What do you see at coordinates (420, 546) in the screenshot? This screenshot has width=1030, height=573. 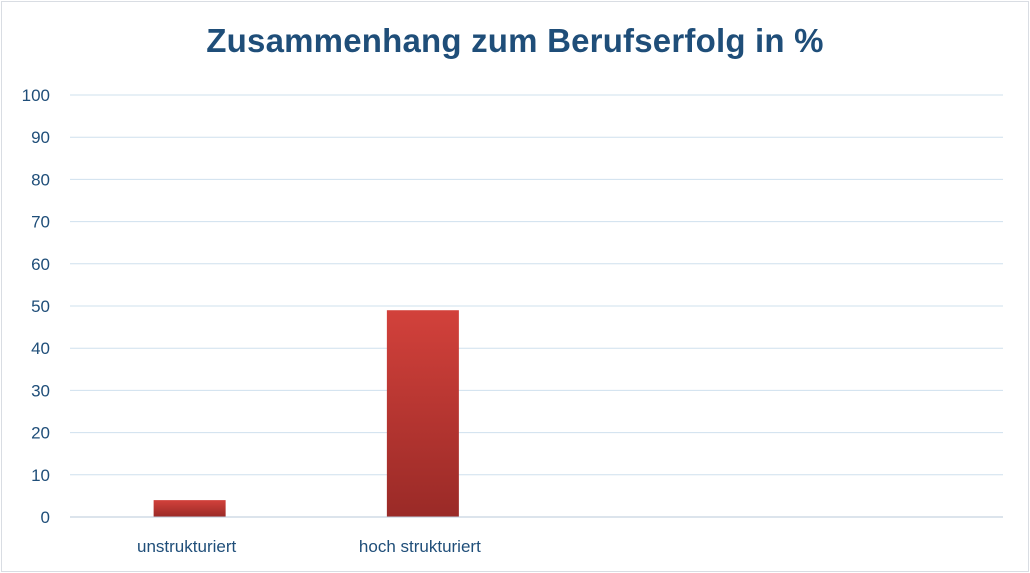 I see `x-category-label: hoch strukturiert` at bounding box center [420, 546].